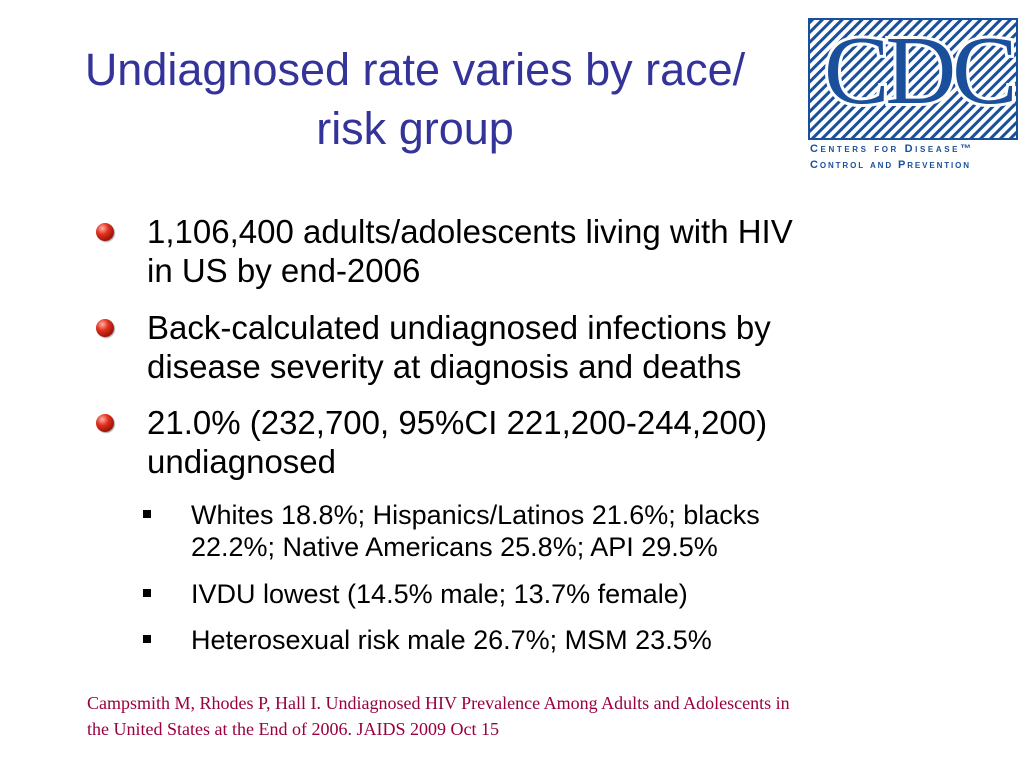  I want to click on cdc-logo-stripes-icon, so click(913, 79).